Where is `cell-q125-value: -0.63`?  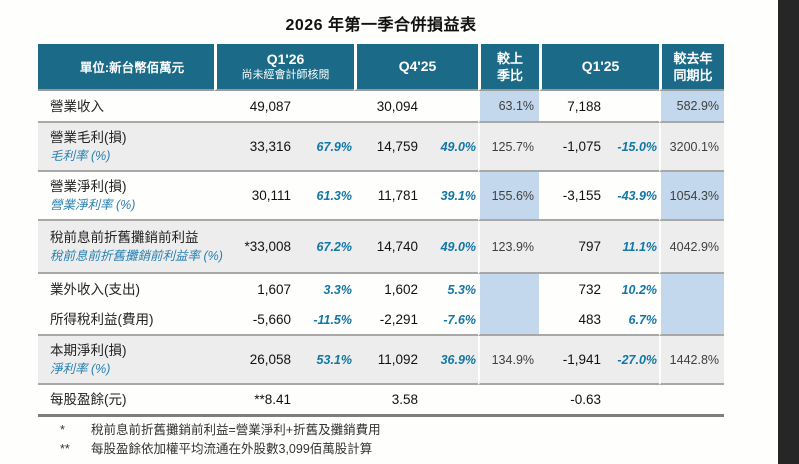 cell-q125-value: -0.63 is located at coordinates (573, 401).